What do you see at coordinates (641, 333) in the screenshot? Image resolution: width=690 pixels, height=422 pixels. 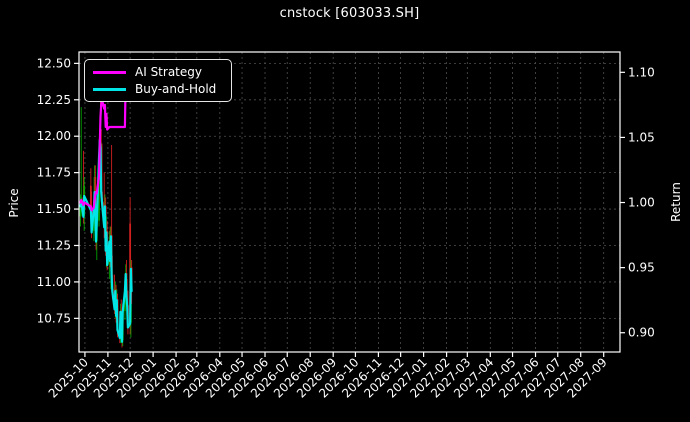 I see `return-tick-label: 0.90` at bounding box center [641, 333].